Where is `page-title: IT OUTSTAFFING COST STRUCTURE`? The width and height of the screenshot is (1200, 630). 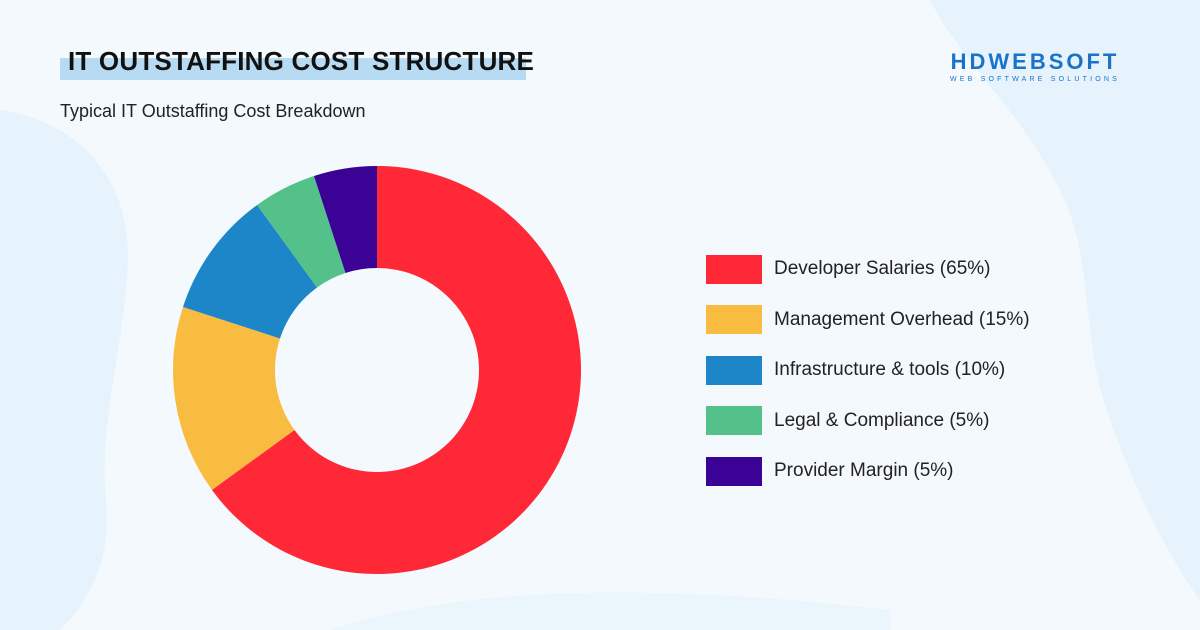 page-title: IT OUTSTAFFING COST STRUCTURE is located at coordinates (301, 61).